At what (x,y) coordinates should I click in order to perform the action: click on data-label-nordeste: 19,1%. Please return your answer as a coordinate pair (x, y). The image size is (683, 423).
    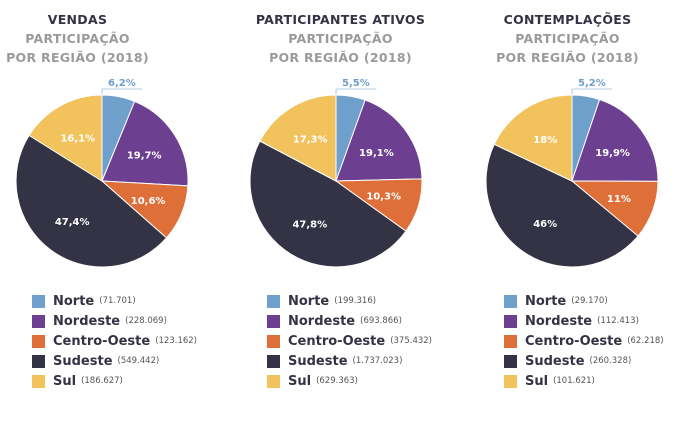
    Looking at the image, I should click on (376, 153).